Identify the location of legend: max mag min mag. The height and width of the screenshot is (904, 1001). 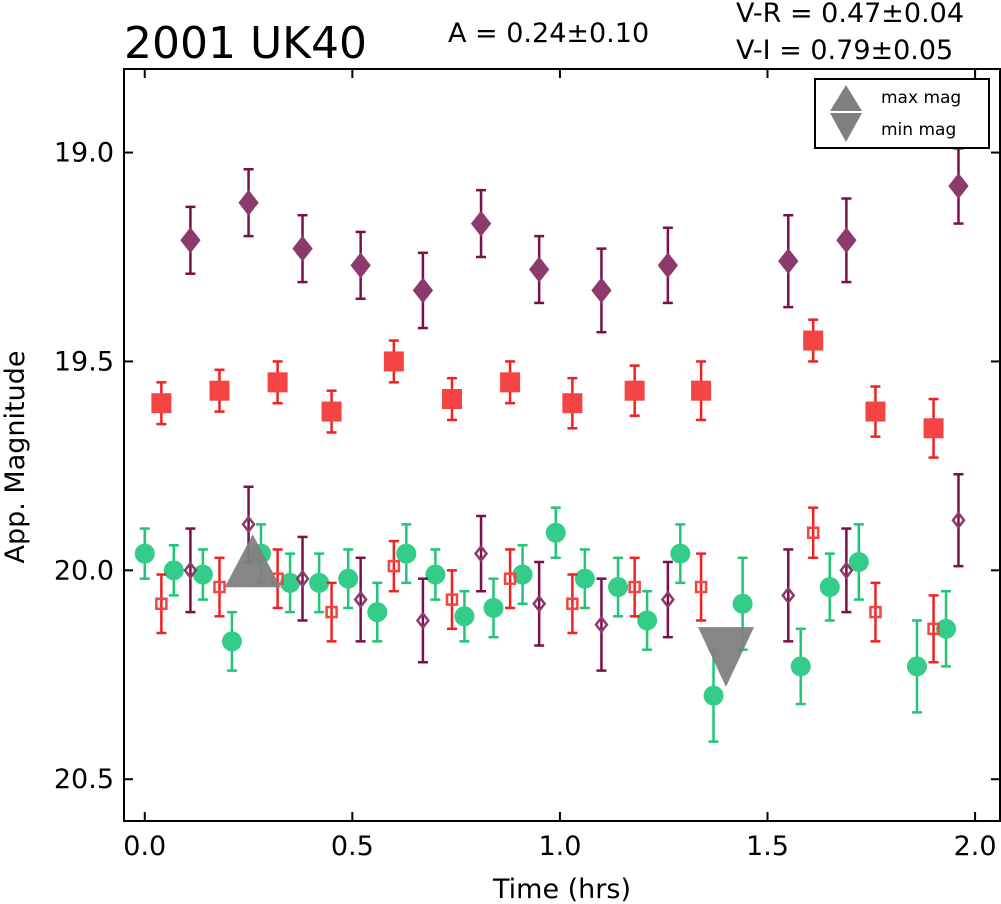
(902, 113).